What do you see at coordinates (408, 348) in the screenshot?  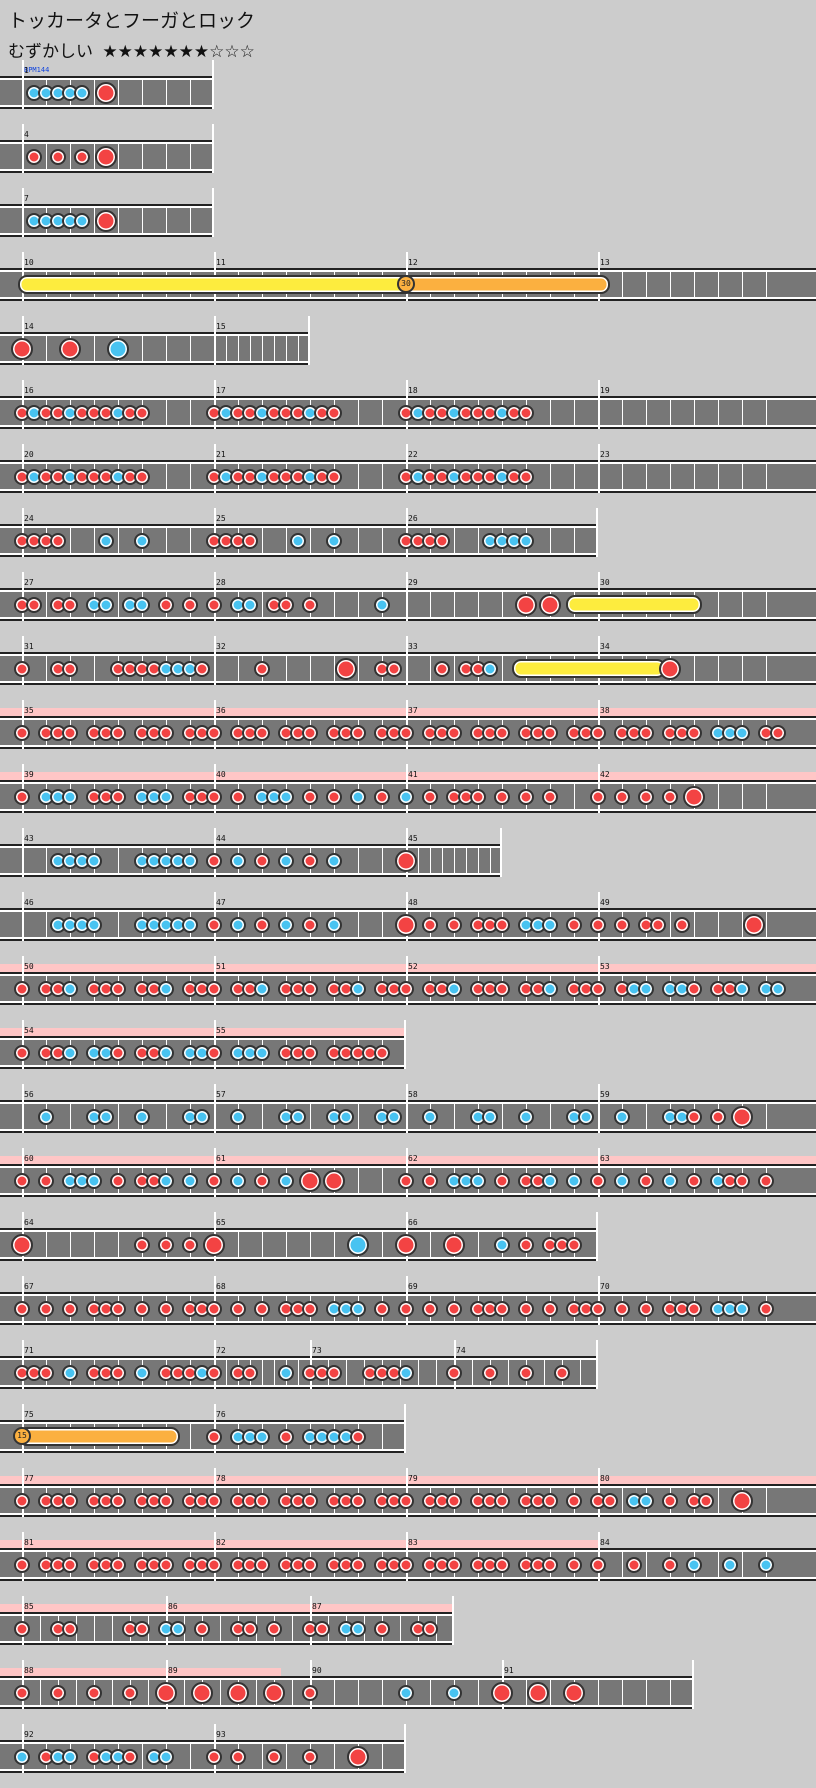 I see `chart-row: 14 15` at bounding box center [408, 348].